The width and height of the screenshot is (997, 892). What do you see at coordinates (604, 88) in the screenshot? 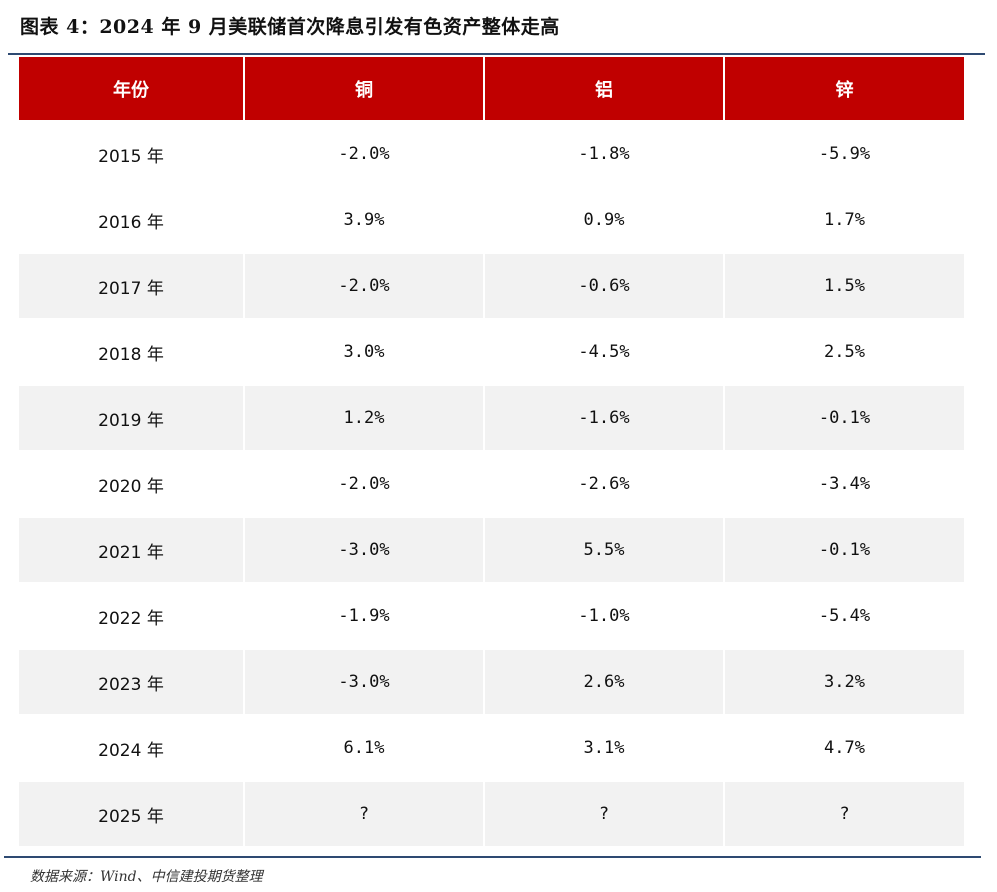
I see `header-aluminum: 铝` at bounding box center [604, 88].